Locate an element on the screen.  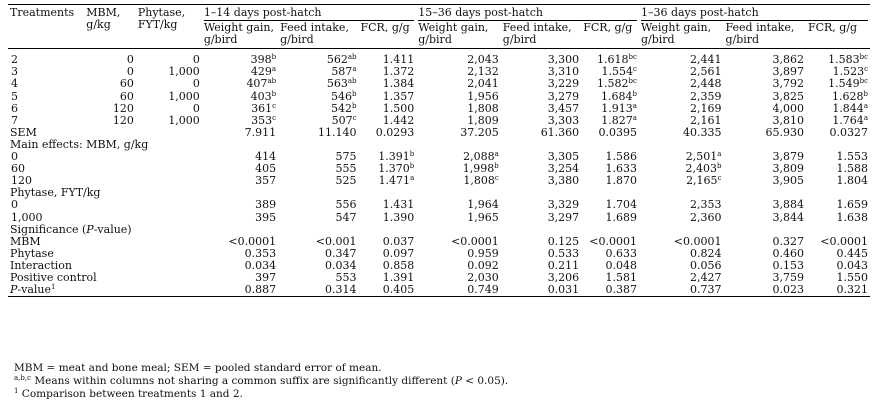
cell-value: 0.387 is located at coordinates (621, 290).